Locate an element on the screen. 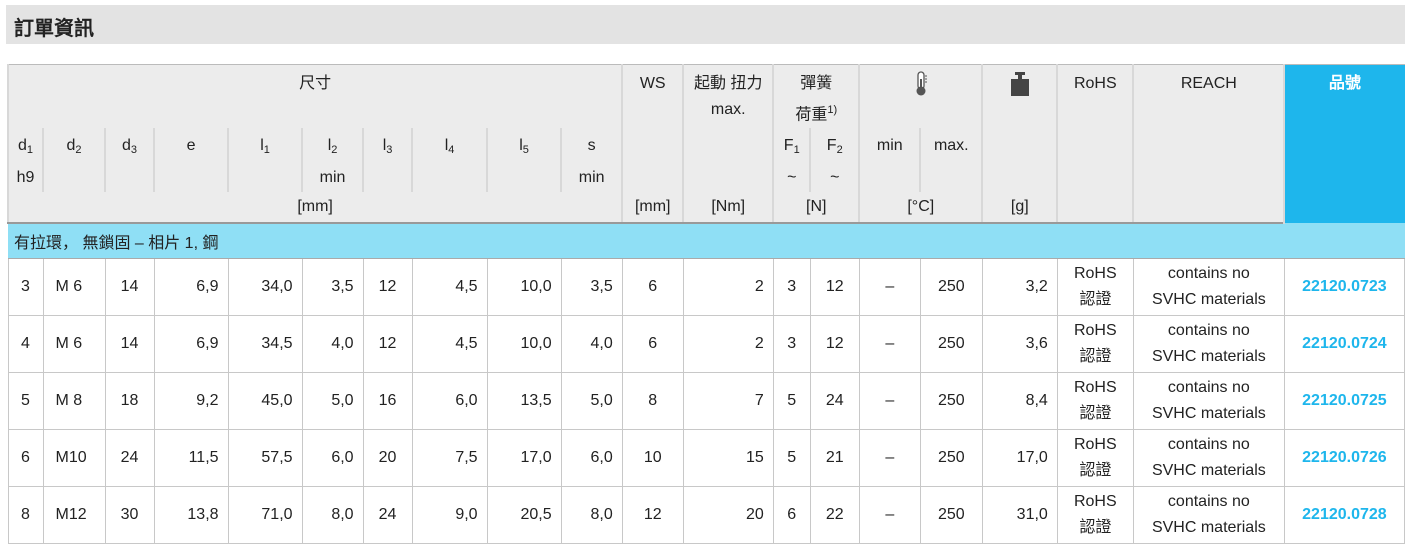 The width and height of the screenshot is (1412, 544). ws-header: WS is located at coordinates (652, 128).